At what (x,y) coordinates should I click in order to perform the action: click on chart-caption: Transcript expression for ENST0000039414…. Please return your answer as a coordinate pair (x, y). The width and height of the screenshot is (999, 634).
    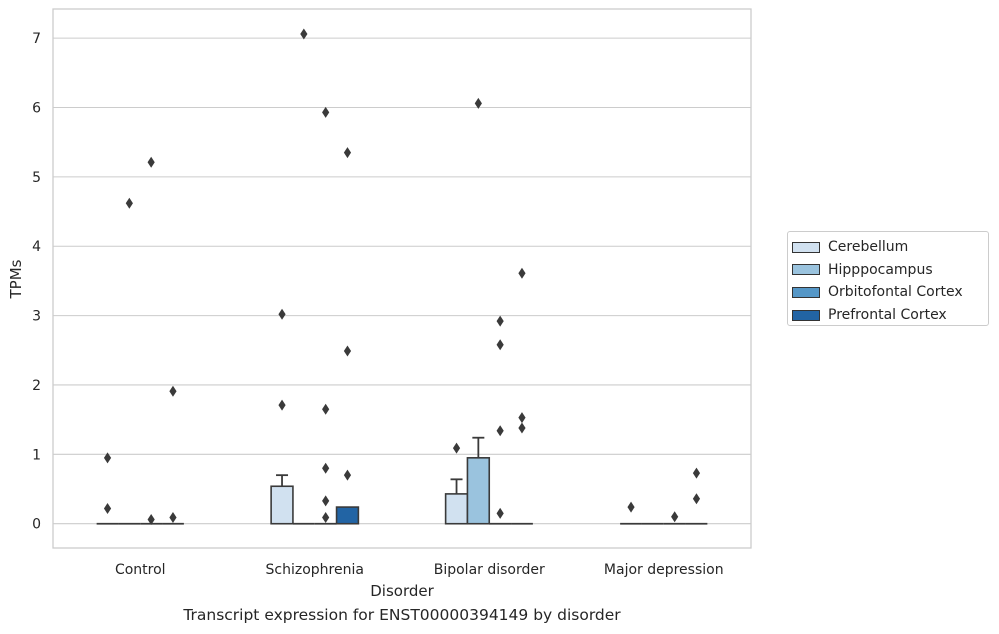
    Looking at the image, I should click on (402, 615).